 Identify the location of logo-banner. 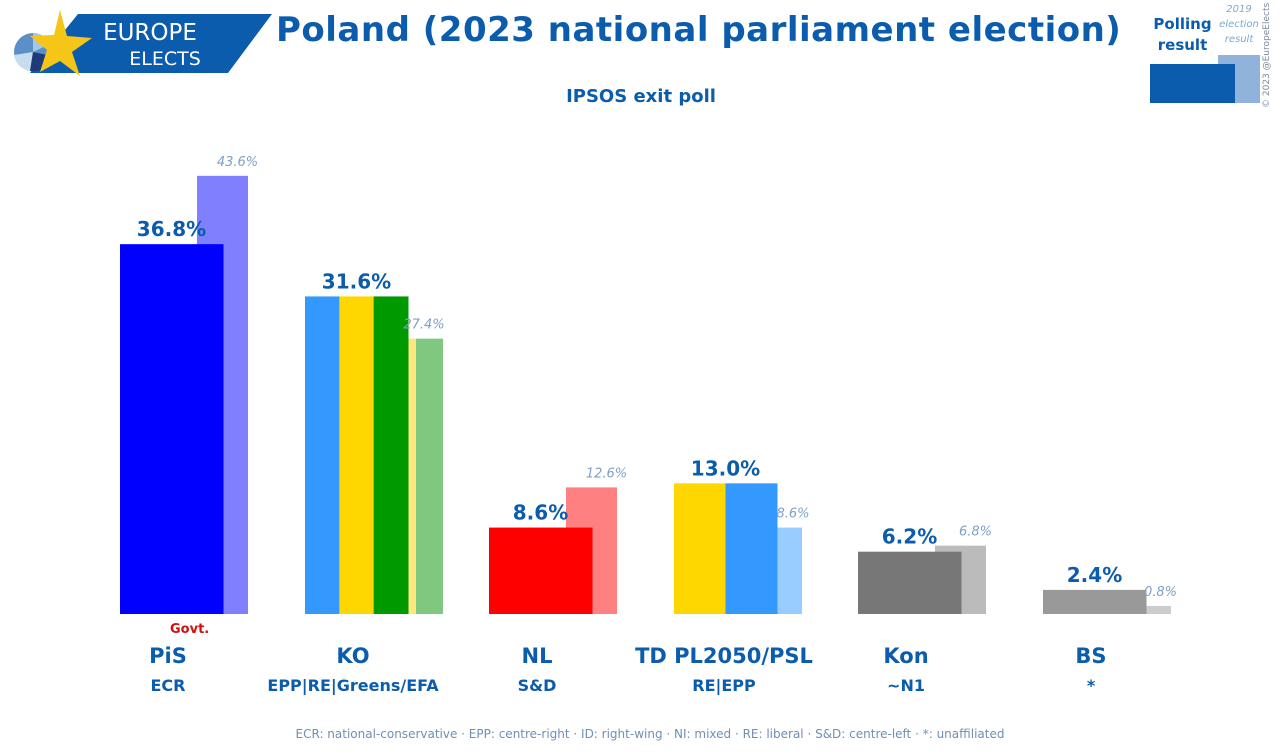
(151, 43).